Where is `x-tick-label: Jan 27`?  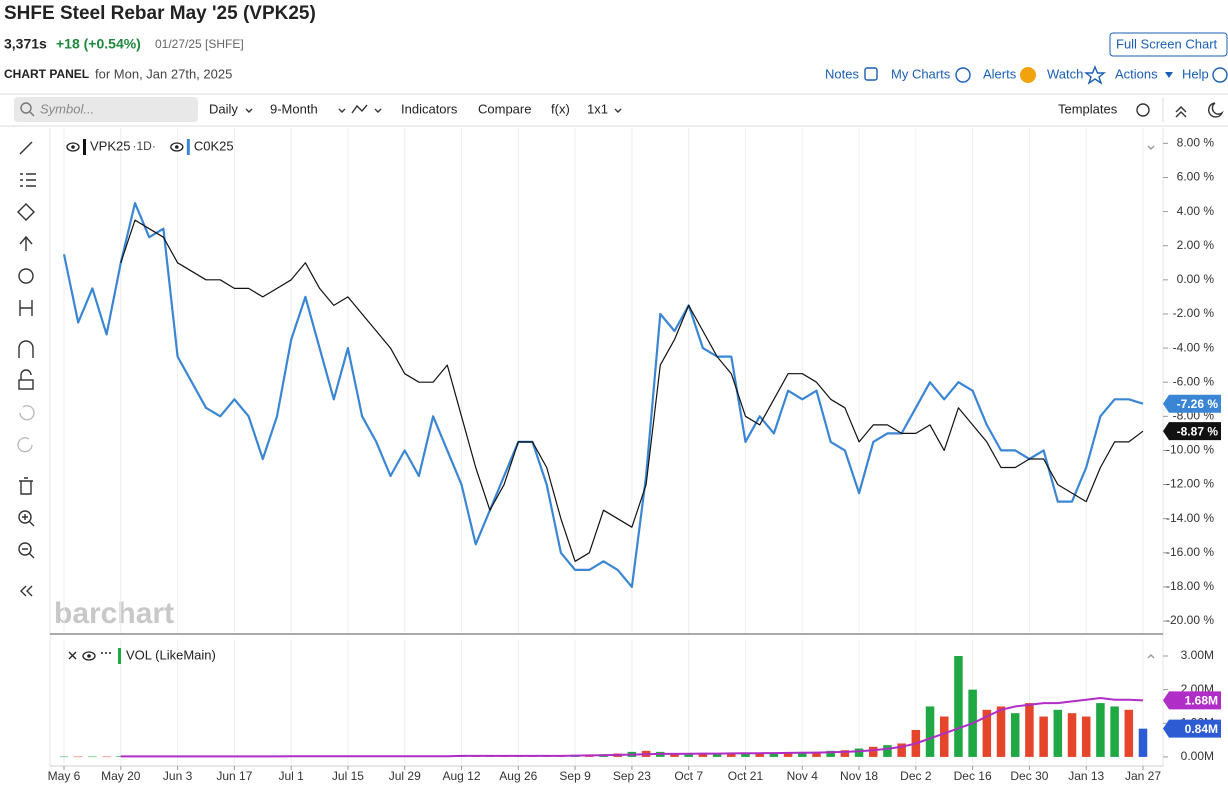 x-tick-label: Jan 27 is located at coordinates (1143, 776).